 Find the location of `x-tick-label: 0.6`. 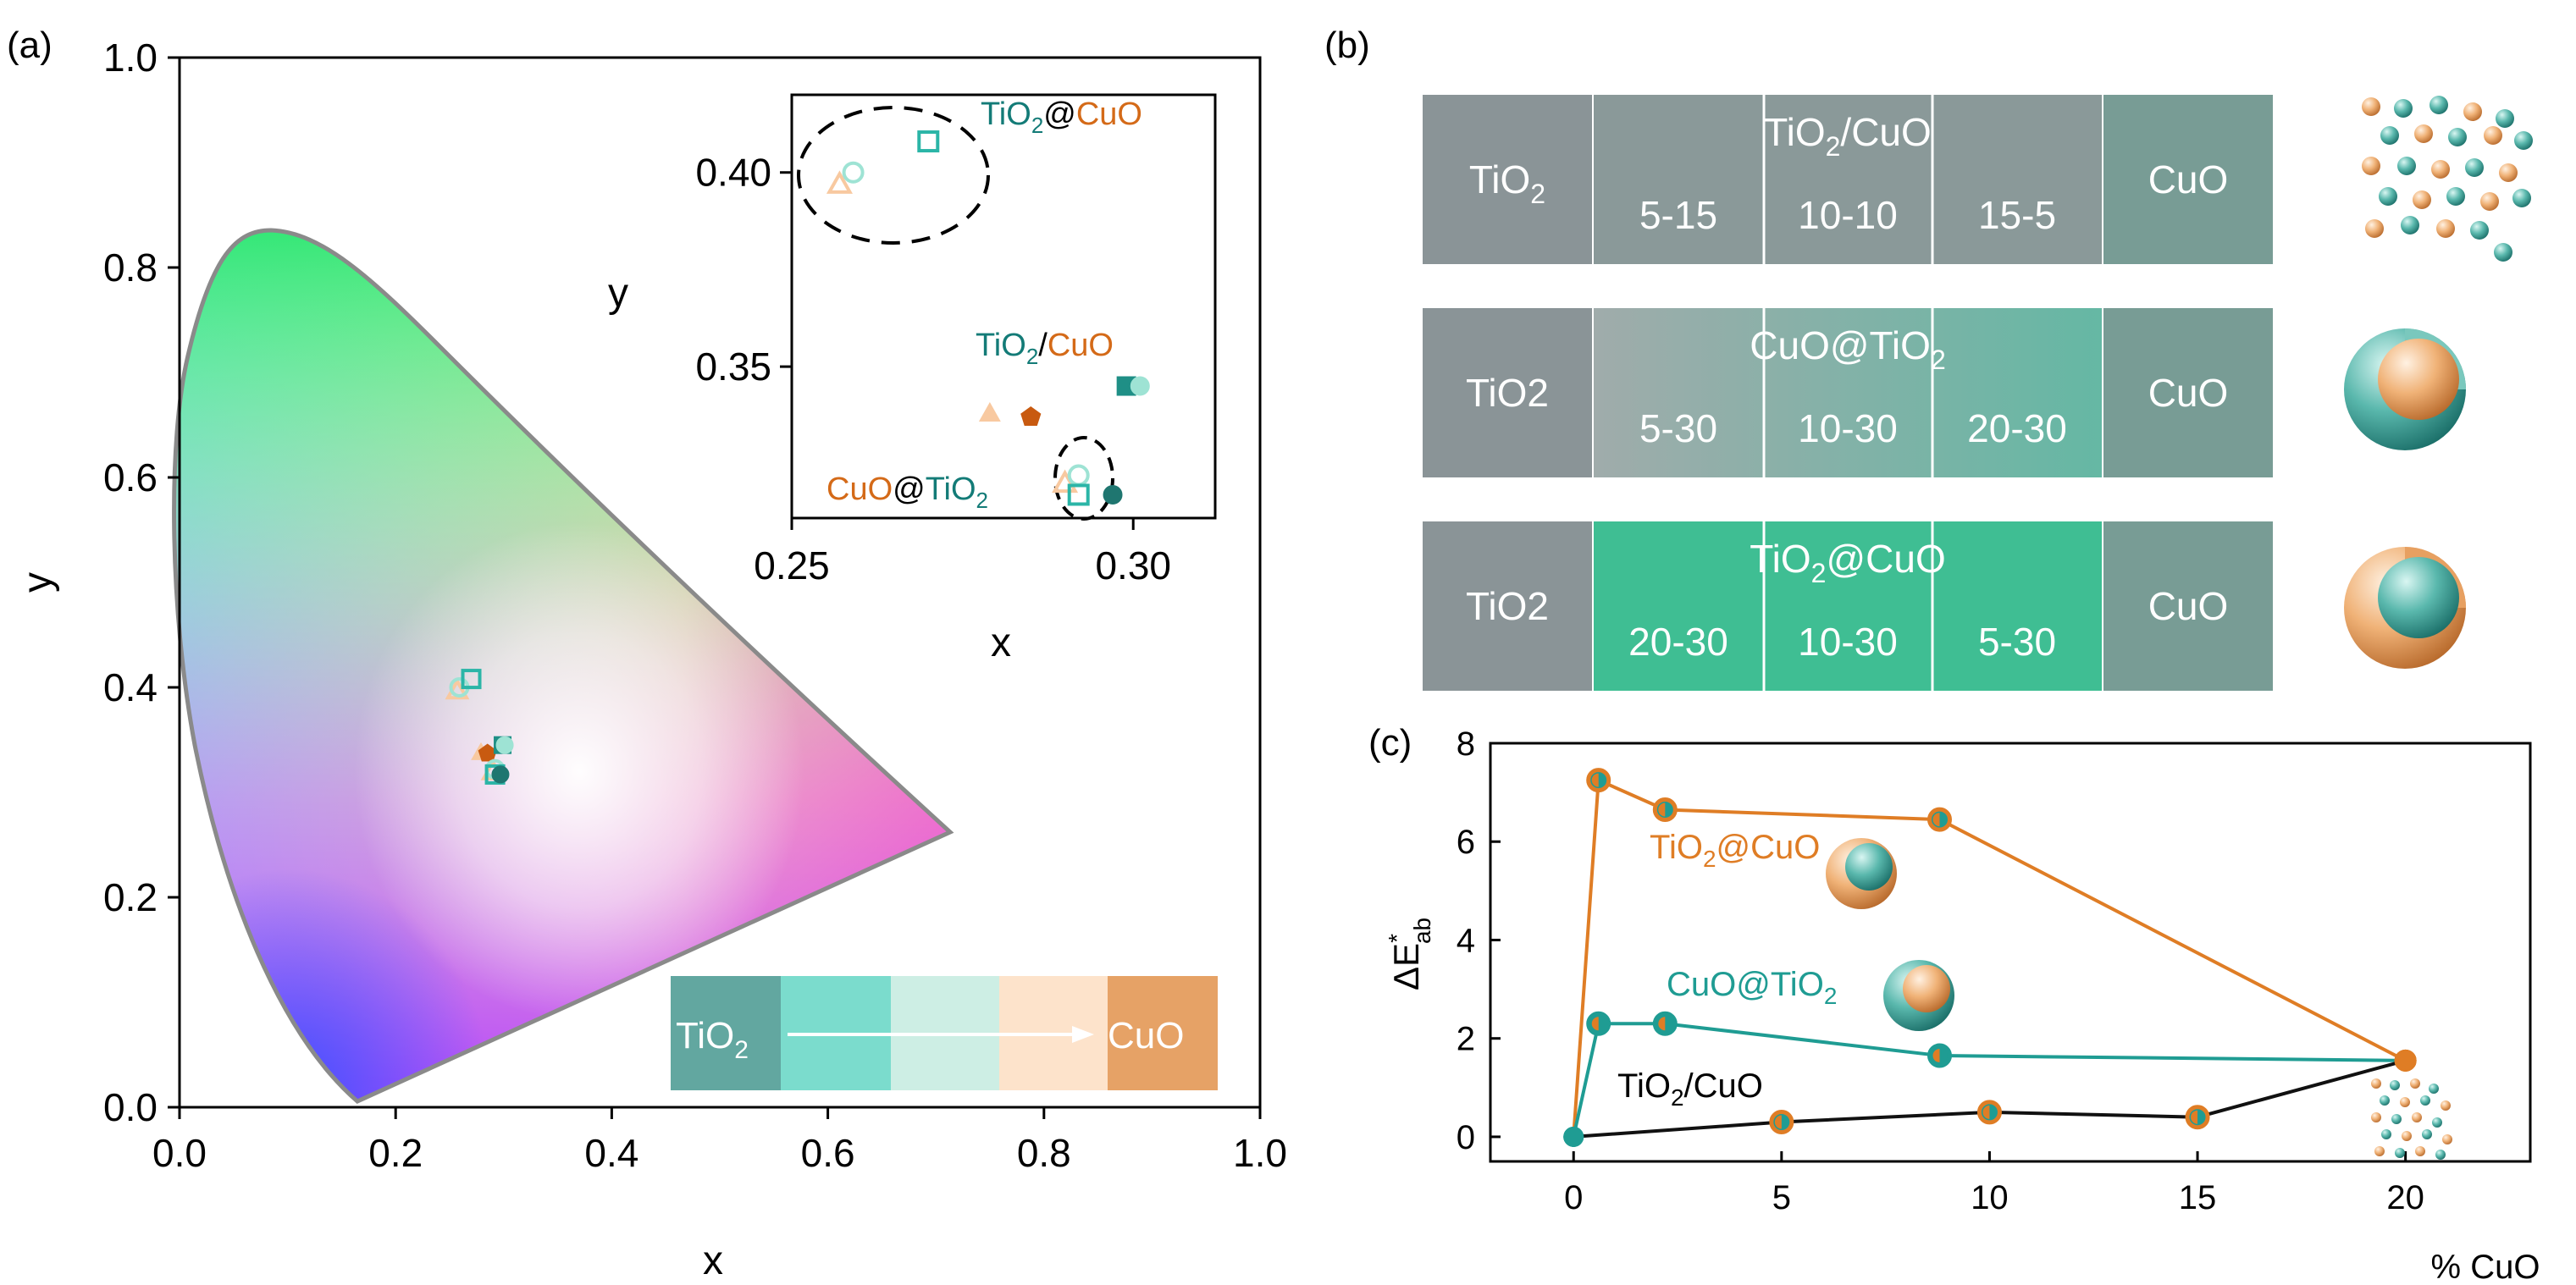

x-tick-label: 0.6 is located at coordinates (828, 1153).